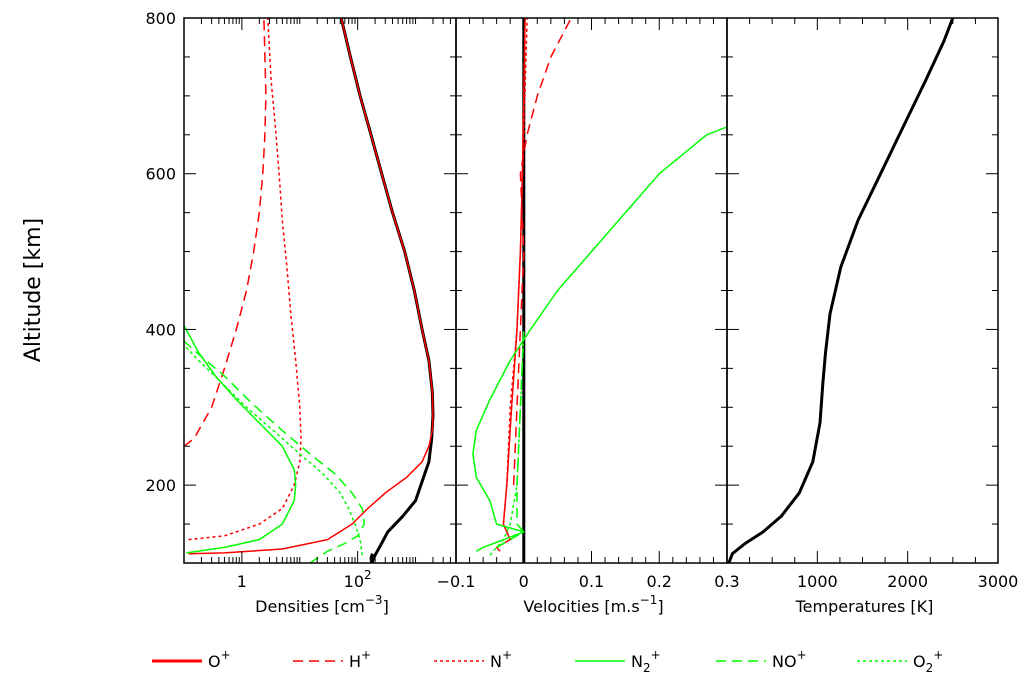 The image size is (1026, 678). What do you see at coordinates (358, 579) in the screenshot?
I see `x-tick-label: 102` at bounding box center [358, 579].